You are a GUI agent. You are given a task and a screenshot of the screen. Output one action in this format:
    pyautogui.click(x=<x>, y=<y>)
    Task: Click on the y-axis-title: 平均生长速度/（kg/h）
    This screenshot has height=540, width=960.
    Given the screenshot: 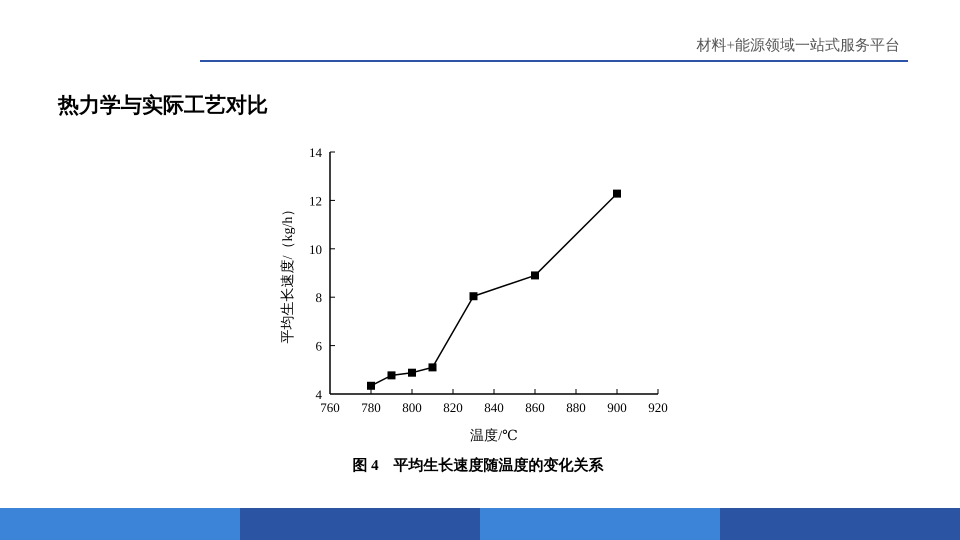 What is the action you would take?
    pyautogui.click(x=288, y=273)
    